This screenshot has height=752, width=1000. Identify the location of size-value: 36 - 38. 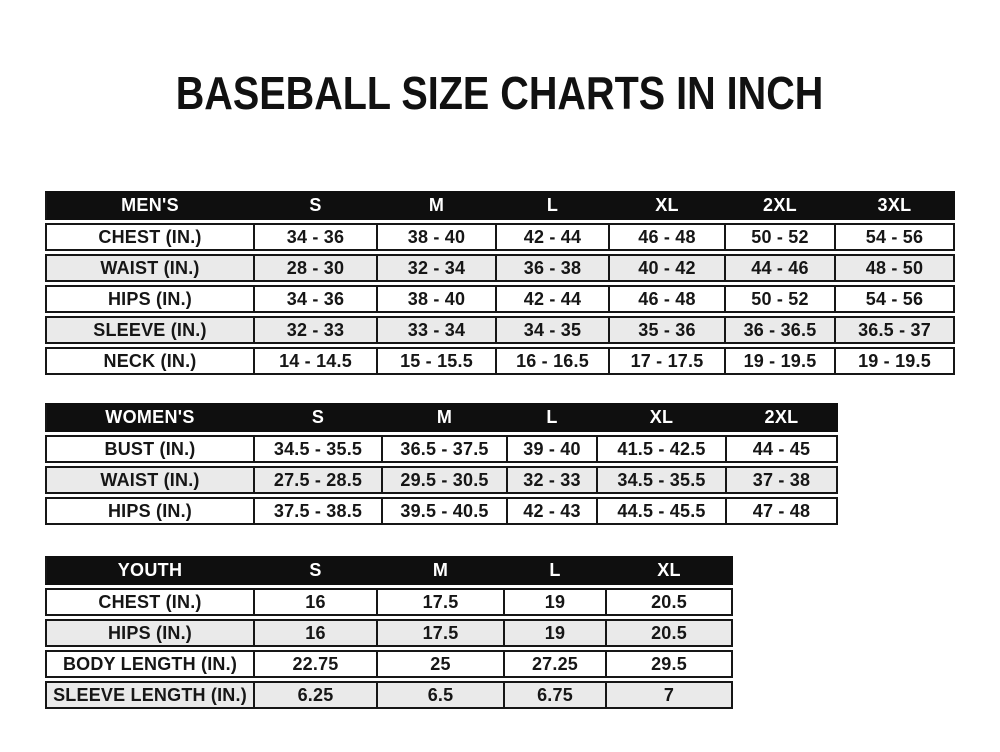
(553, 268).